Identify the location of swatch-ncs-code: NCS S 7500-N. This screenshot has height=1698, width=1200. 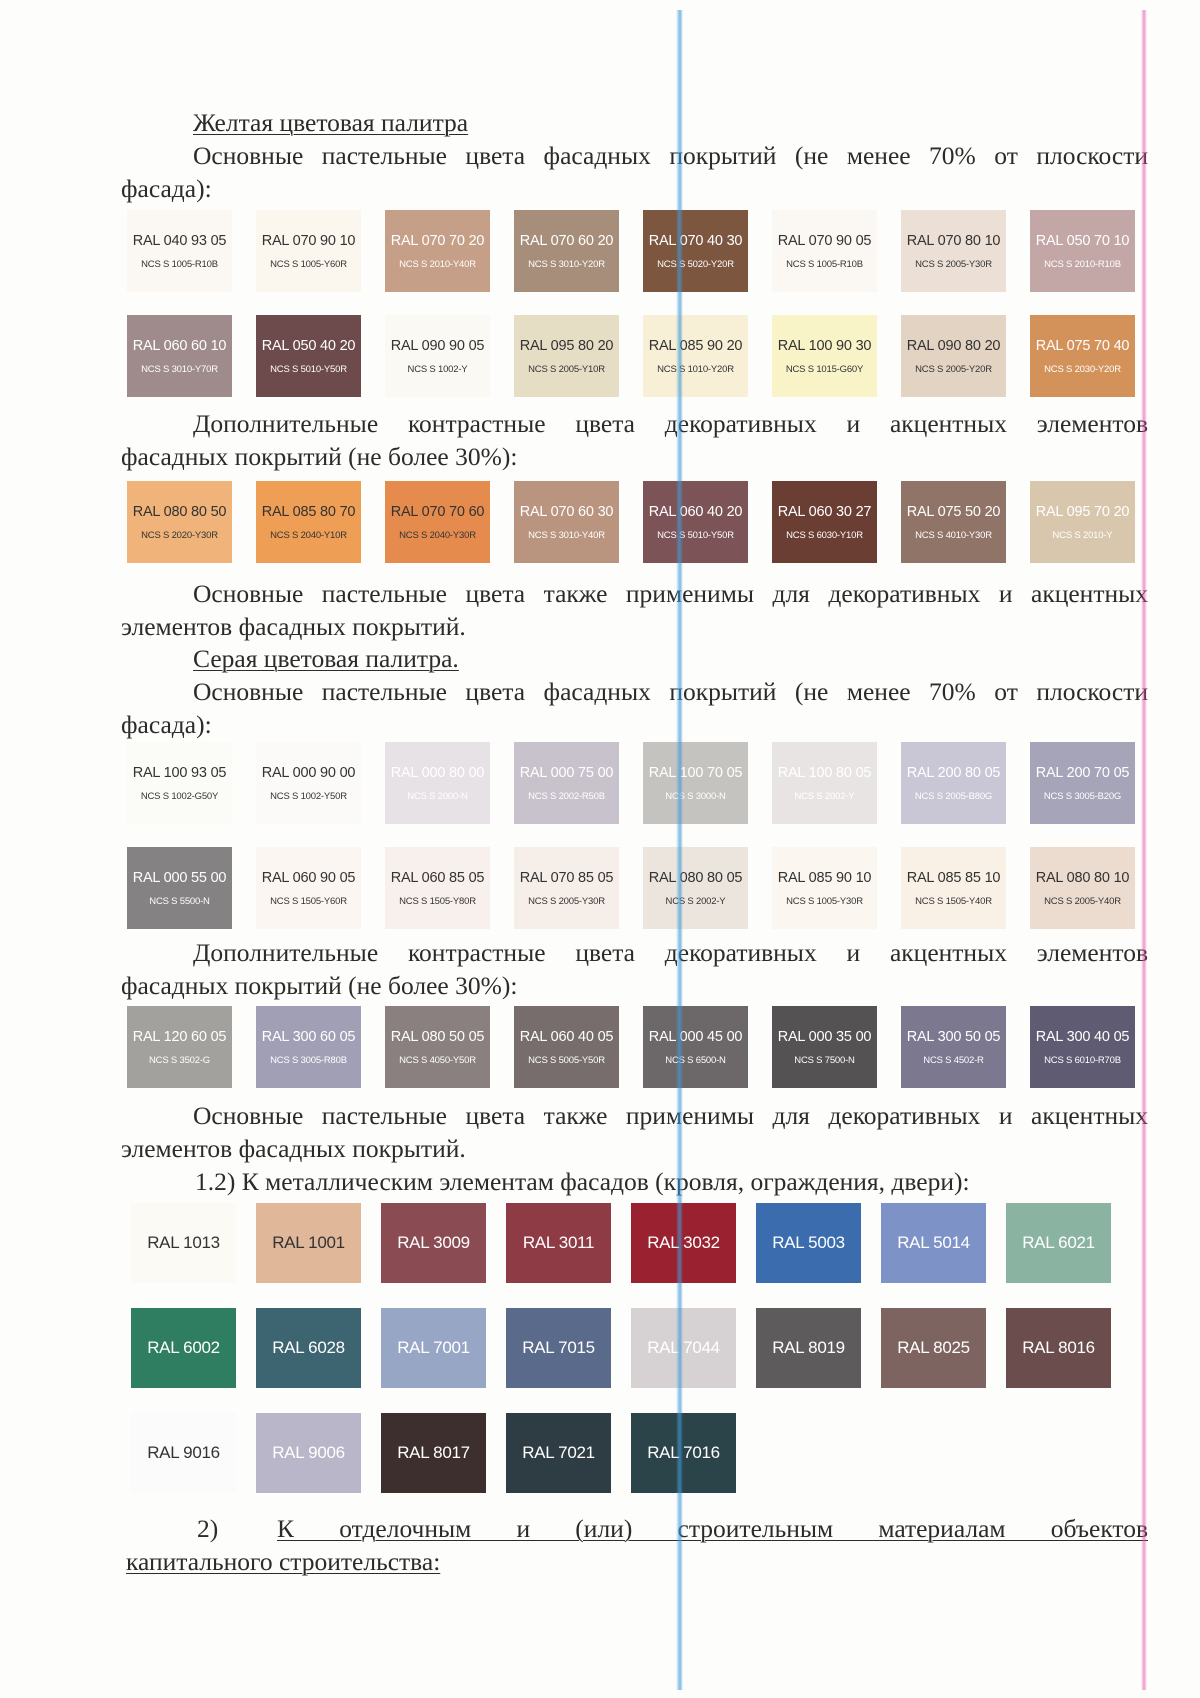
(824, 1060).